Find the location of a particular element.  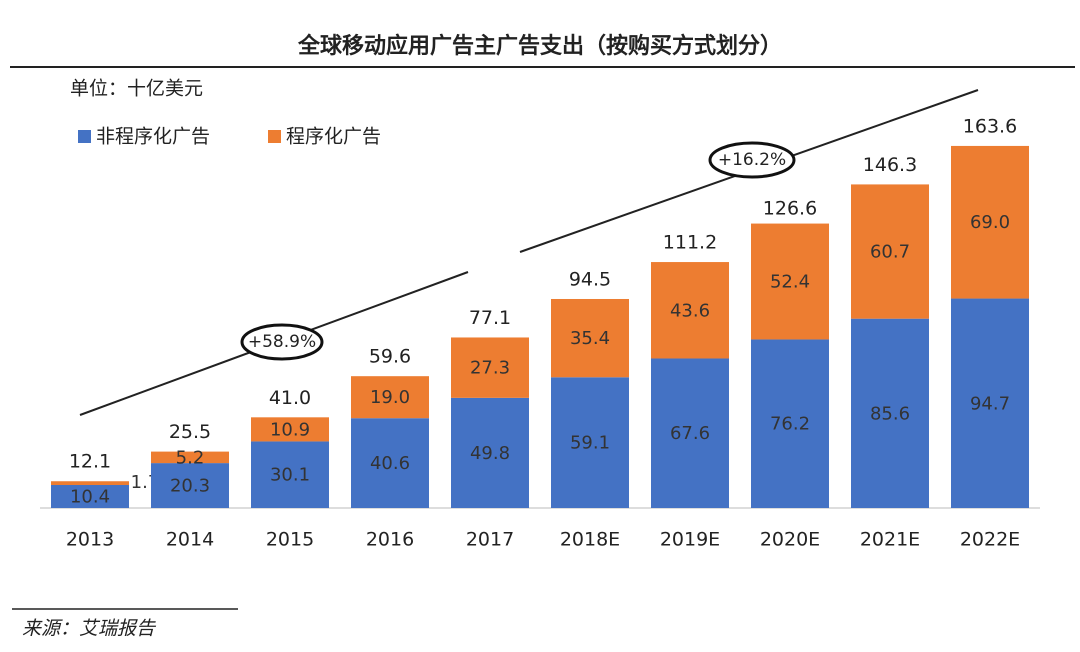

total-label: 94.5 is located at coordinates (590, 279).